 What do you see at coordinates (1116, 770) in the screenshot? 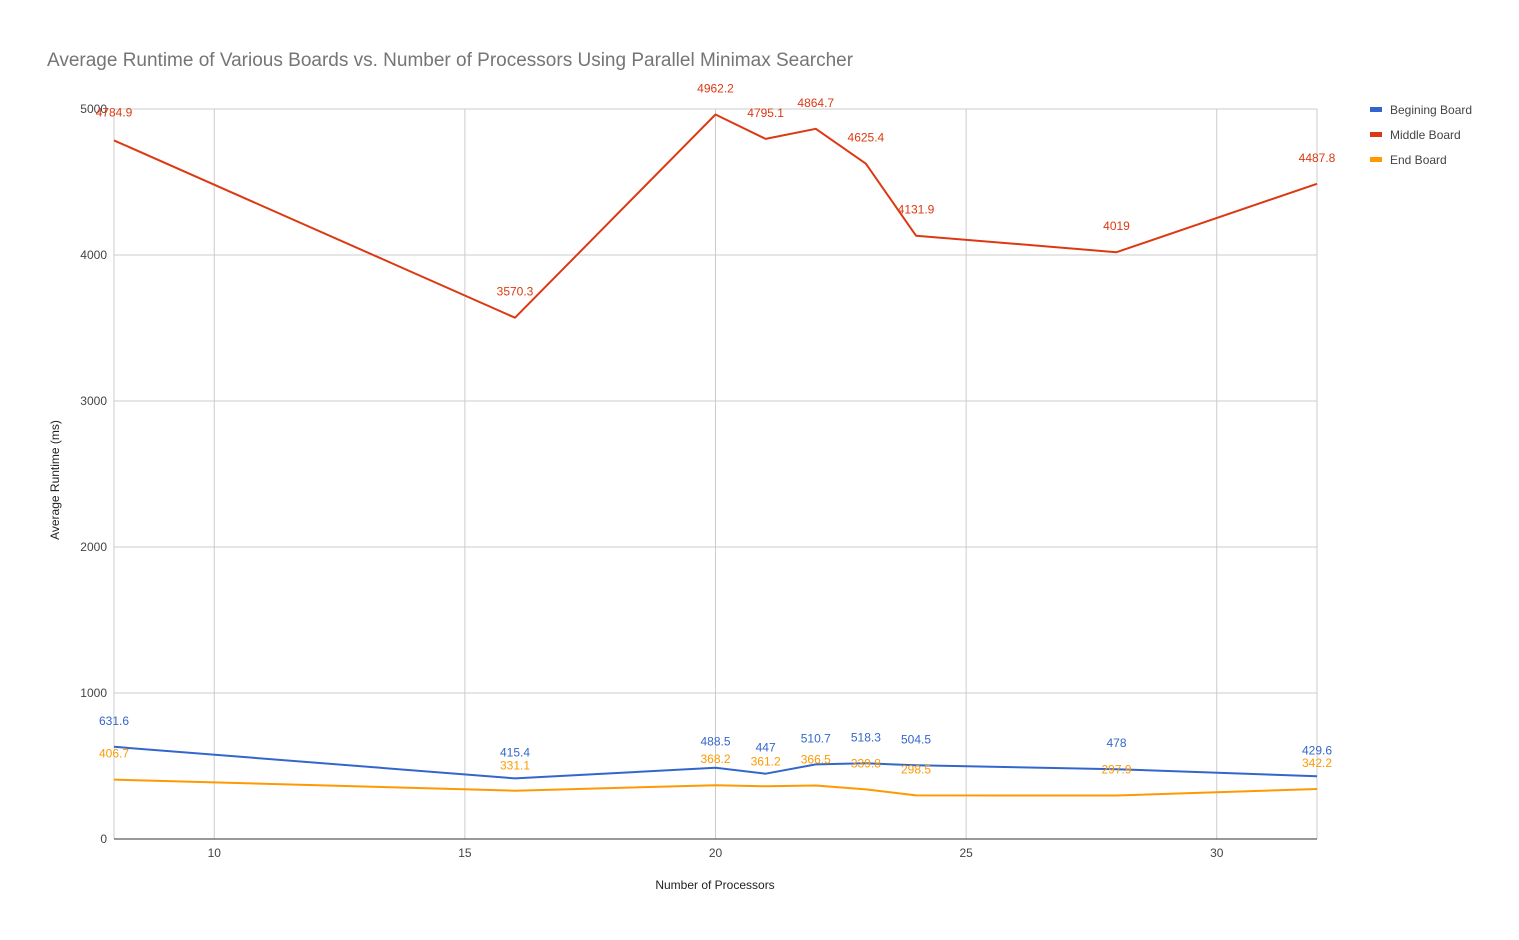
I see `data-label: 297.9` at bounding box center [1116, 770].